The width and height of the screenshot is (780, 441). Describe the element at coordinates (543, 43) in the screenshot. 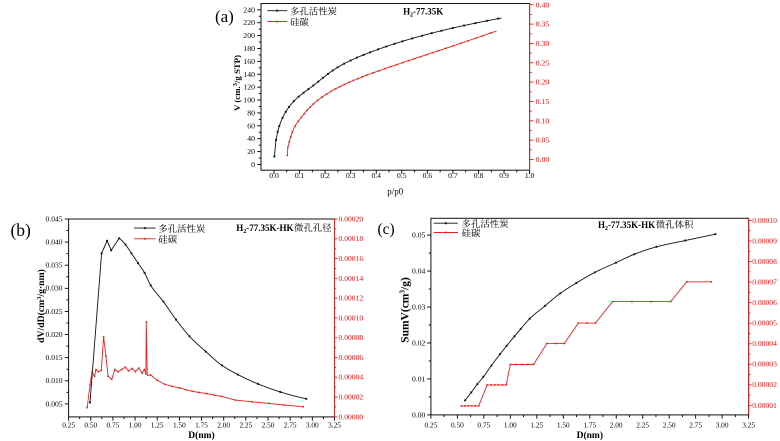

I see `svg-text: 0.30` at that location.